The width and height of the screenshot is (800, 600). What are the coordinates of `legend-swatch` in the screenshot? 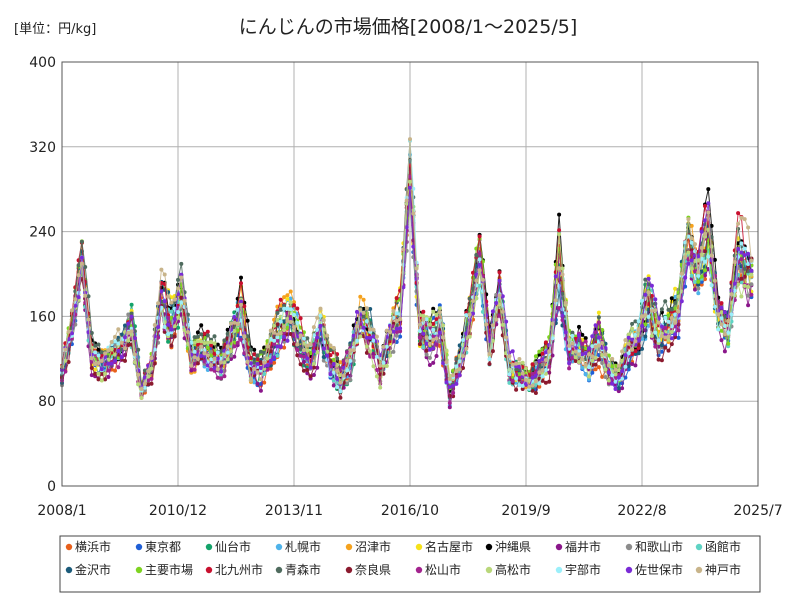 It's located at (699, 547).